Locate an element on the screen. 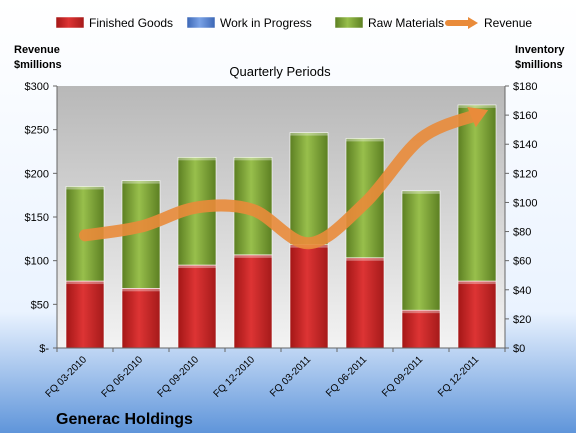 The image size is (576, 433). bar-finished-goods-fq-06-2010 is located at coordinates (141, 318).